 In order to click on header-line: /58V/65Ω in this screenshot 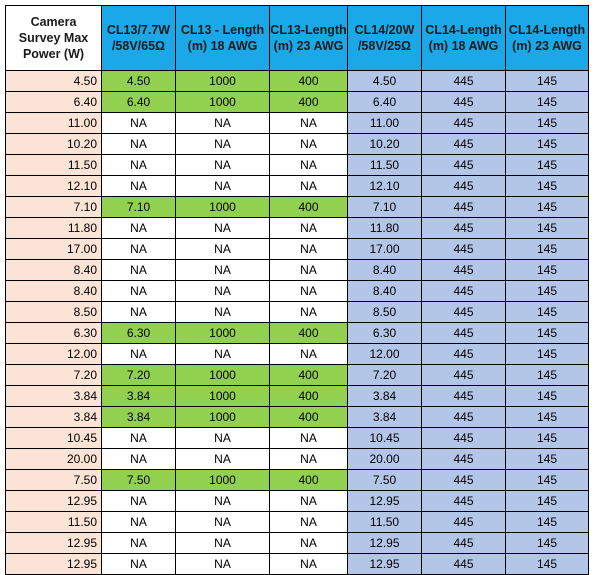, I will do `click(138, 46)`.